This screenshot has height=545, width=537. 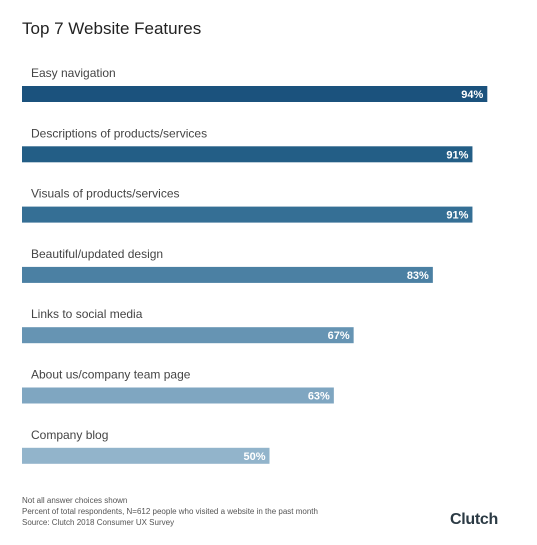 I want to click on footnote-1: Not all answer choices shown, so click(x=75, y=500).